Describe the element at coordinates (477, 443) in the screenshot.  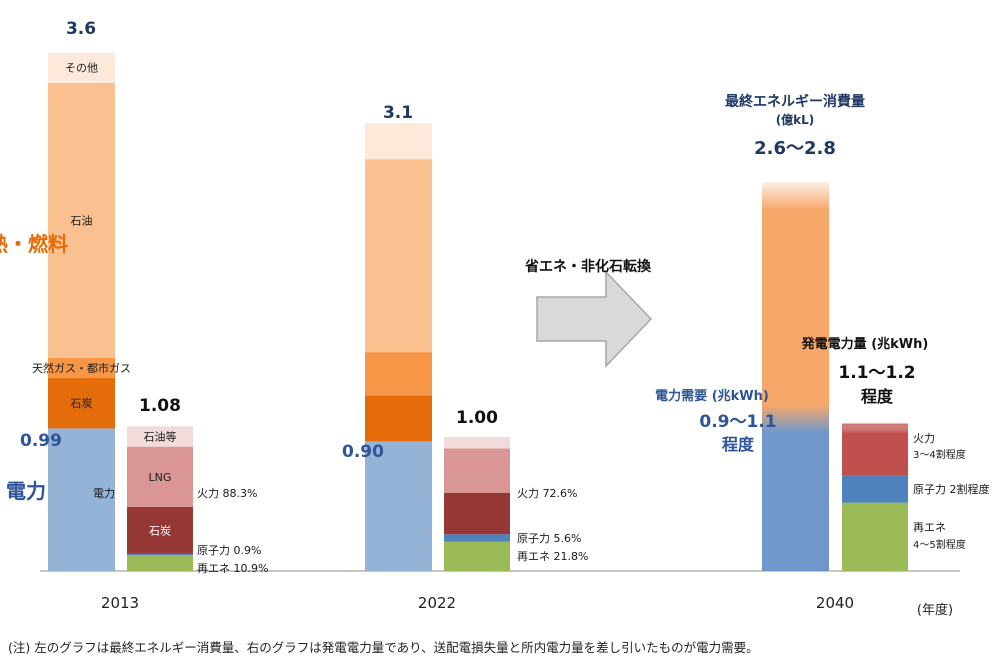
I see `y2022-gen-thermal_oil` at that location.